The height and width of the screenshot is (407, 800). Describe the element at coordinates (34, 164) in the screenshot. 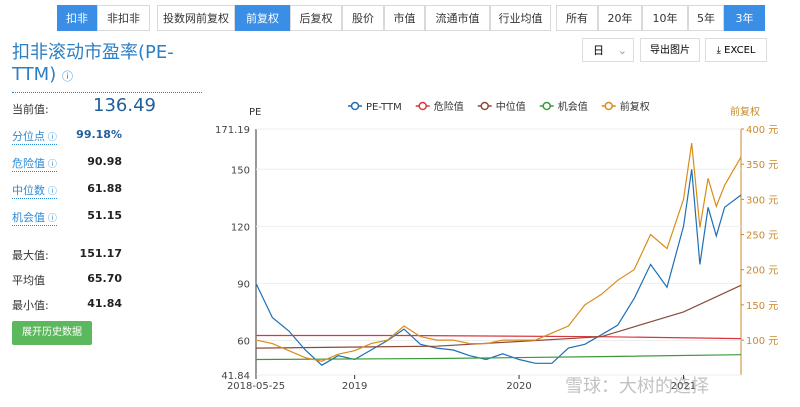

I see `stat-label: 危险值 ⓘ` at that location.